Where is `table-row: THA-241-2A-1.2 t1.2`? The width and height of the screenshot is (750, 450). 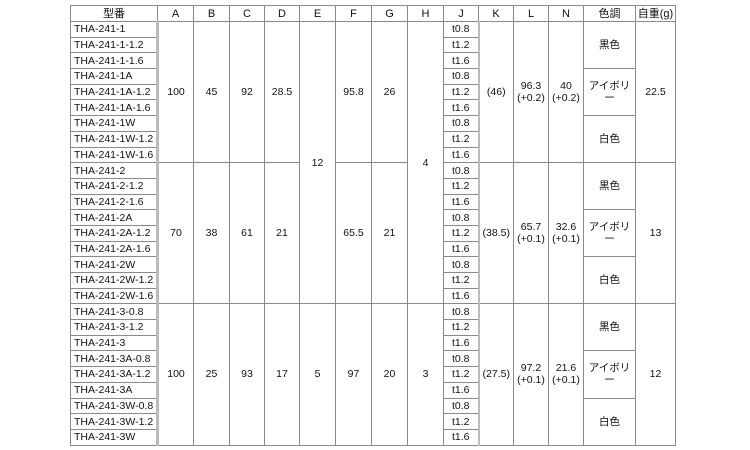 table-row: THA-241-2A-1.2 t1.2 is located at coordinates (373, 233).